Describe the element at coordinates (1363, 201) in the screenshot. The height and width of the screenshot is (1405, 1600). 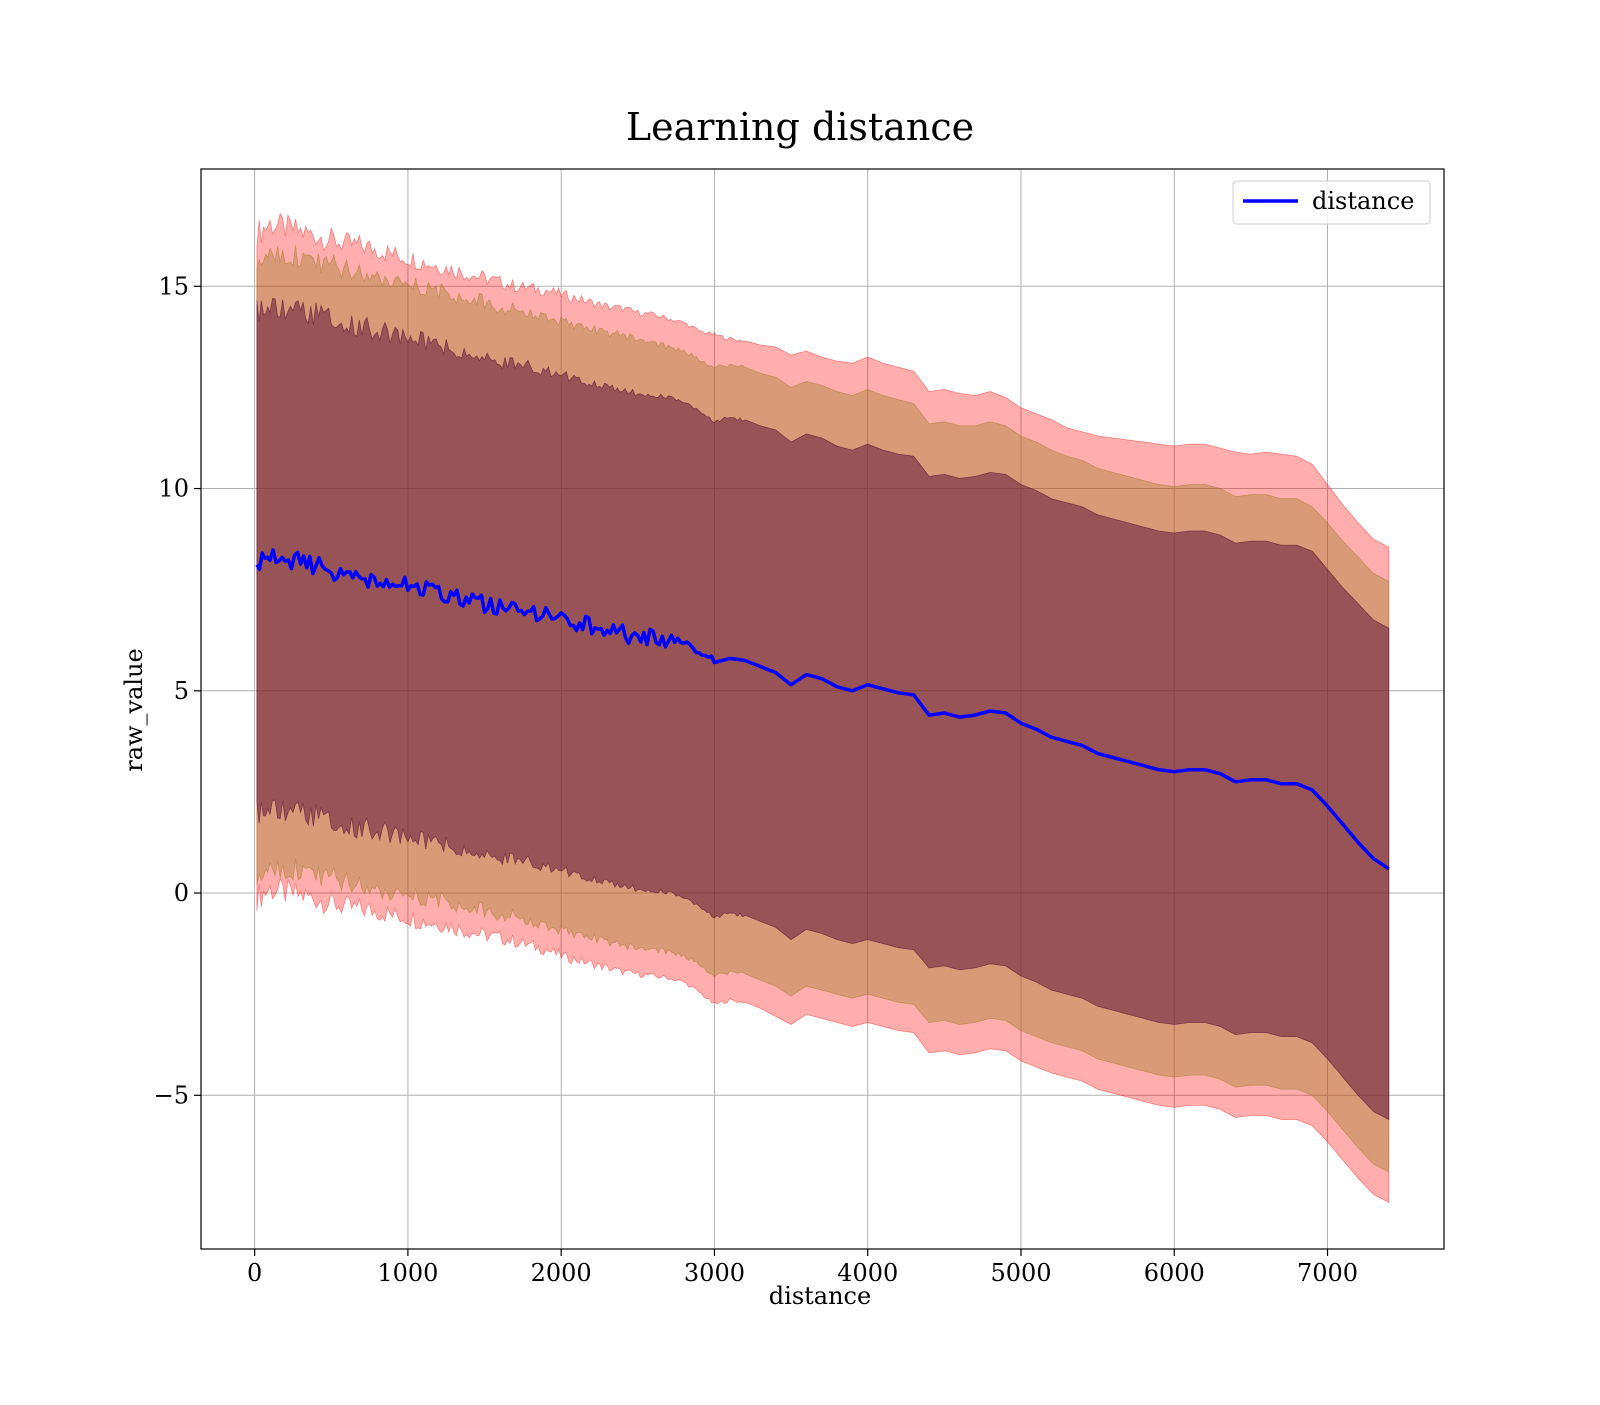
I see `legend-label-distance: distance` at that location.